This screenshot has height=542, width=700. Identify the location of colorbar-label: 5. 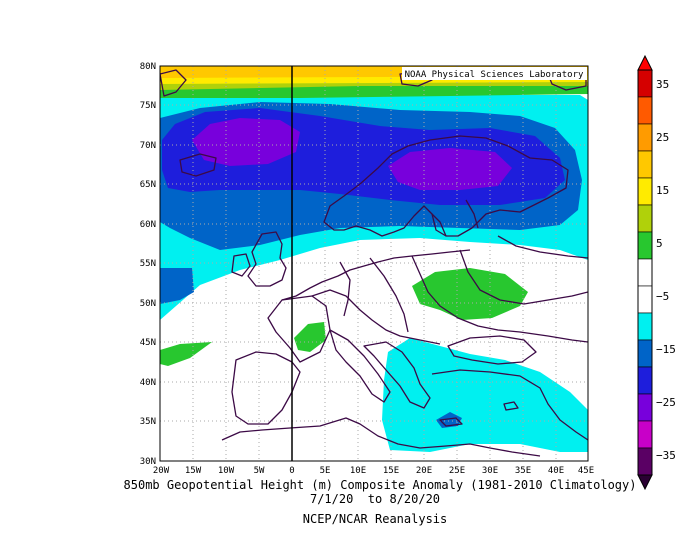
(659, 243).